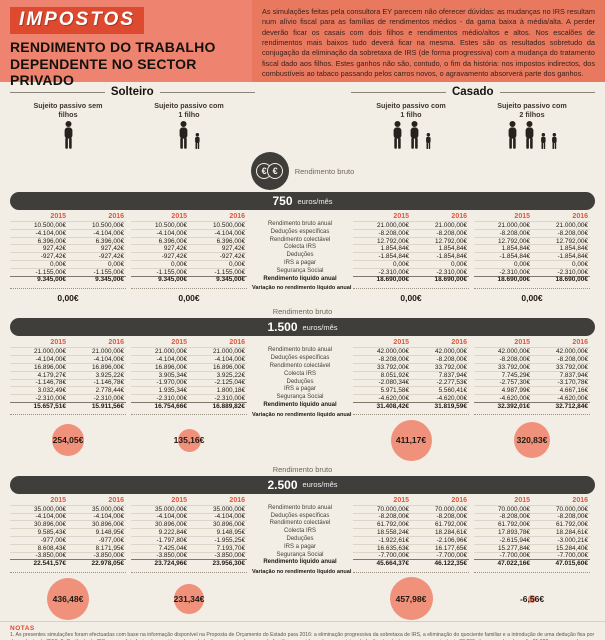  Describe the element at coordinates (68, 440) in the screenshot. I see `variation-cell: 254,05€` at that location.